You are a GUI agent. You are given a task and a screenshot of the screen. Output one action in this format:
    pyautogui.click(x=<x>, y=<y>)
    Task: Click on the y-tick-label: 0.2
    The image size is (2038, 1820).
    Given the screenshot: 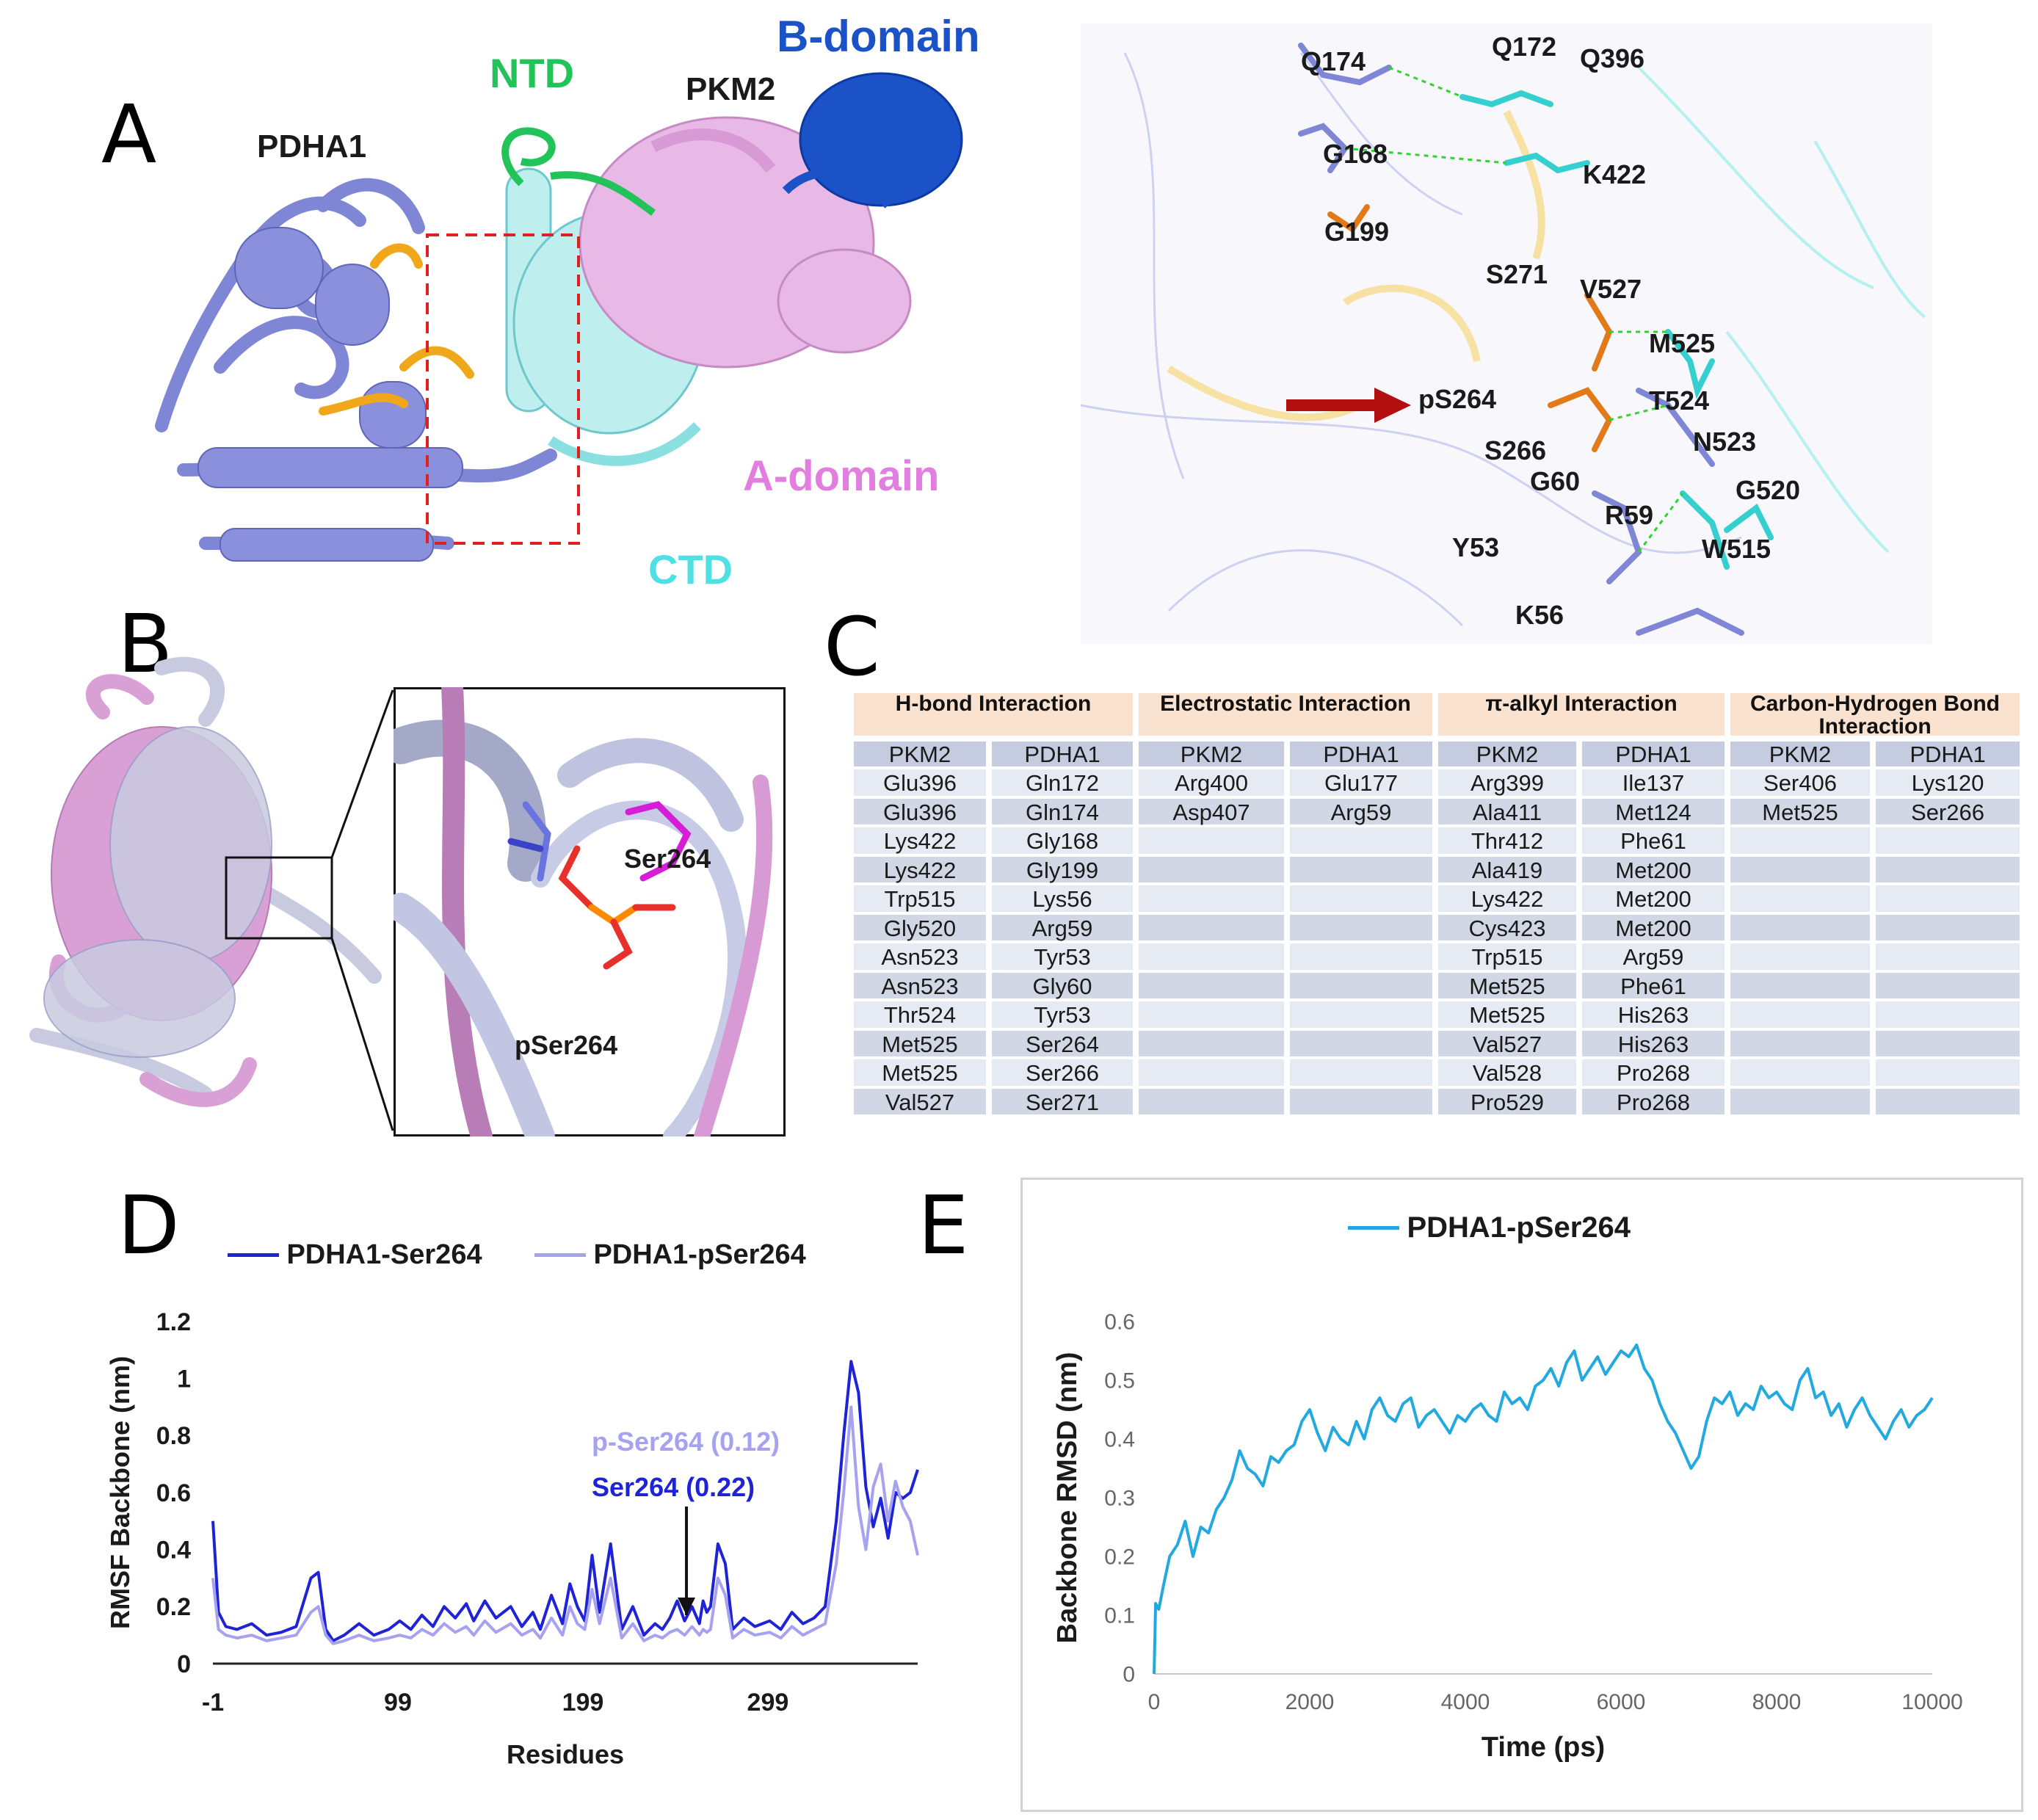 What is the action you would take?
    pyautogui.click(x=173, y=1607)
    